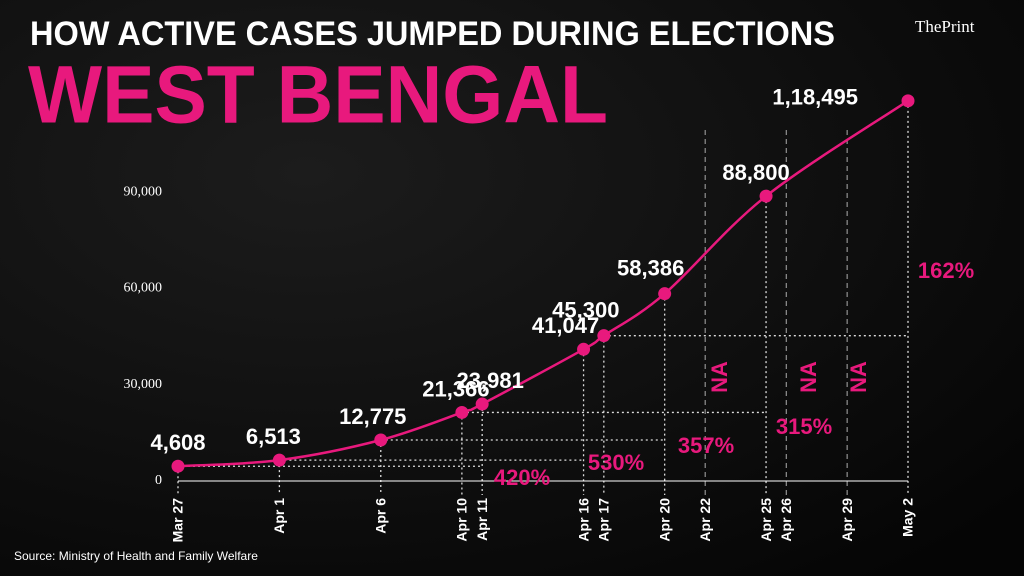  Describe the element at coordinates (664, 520) in the screenshot. I see `x-tick-label: Apr 20` at that location.